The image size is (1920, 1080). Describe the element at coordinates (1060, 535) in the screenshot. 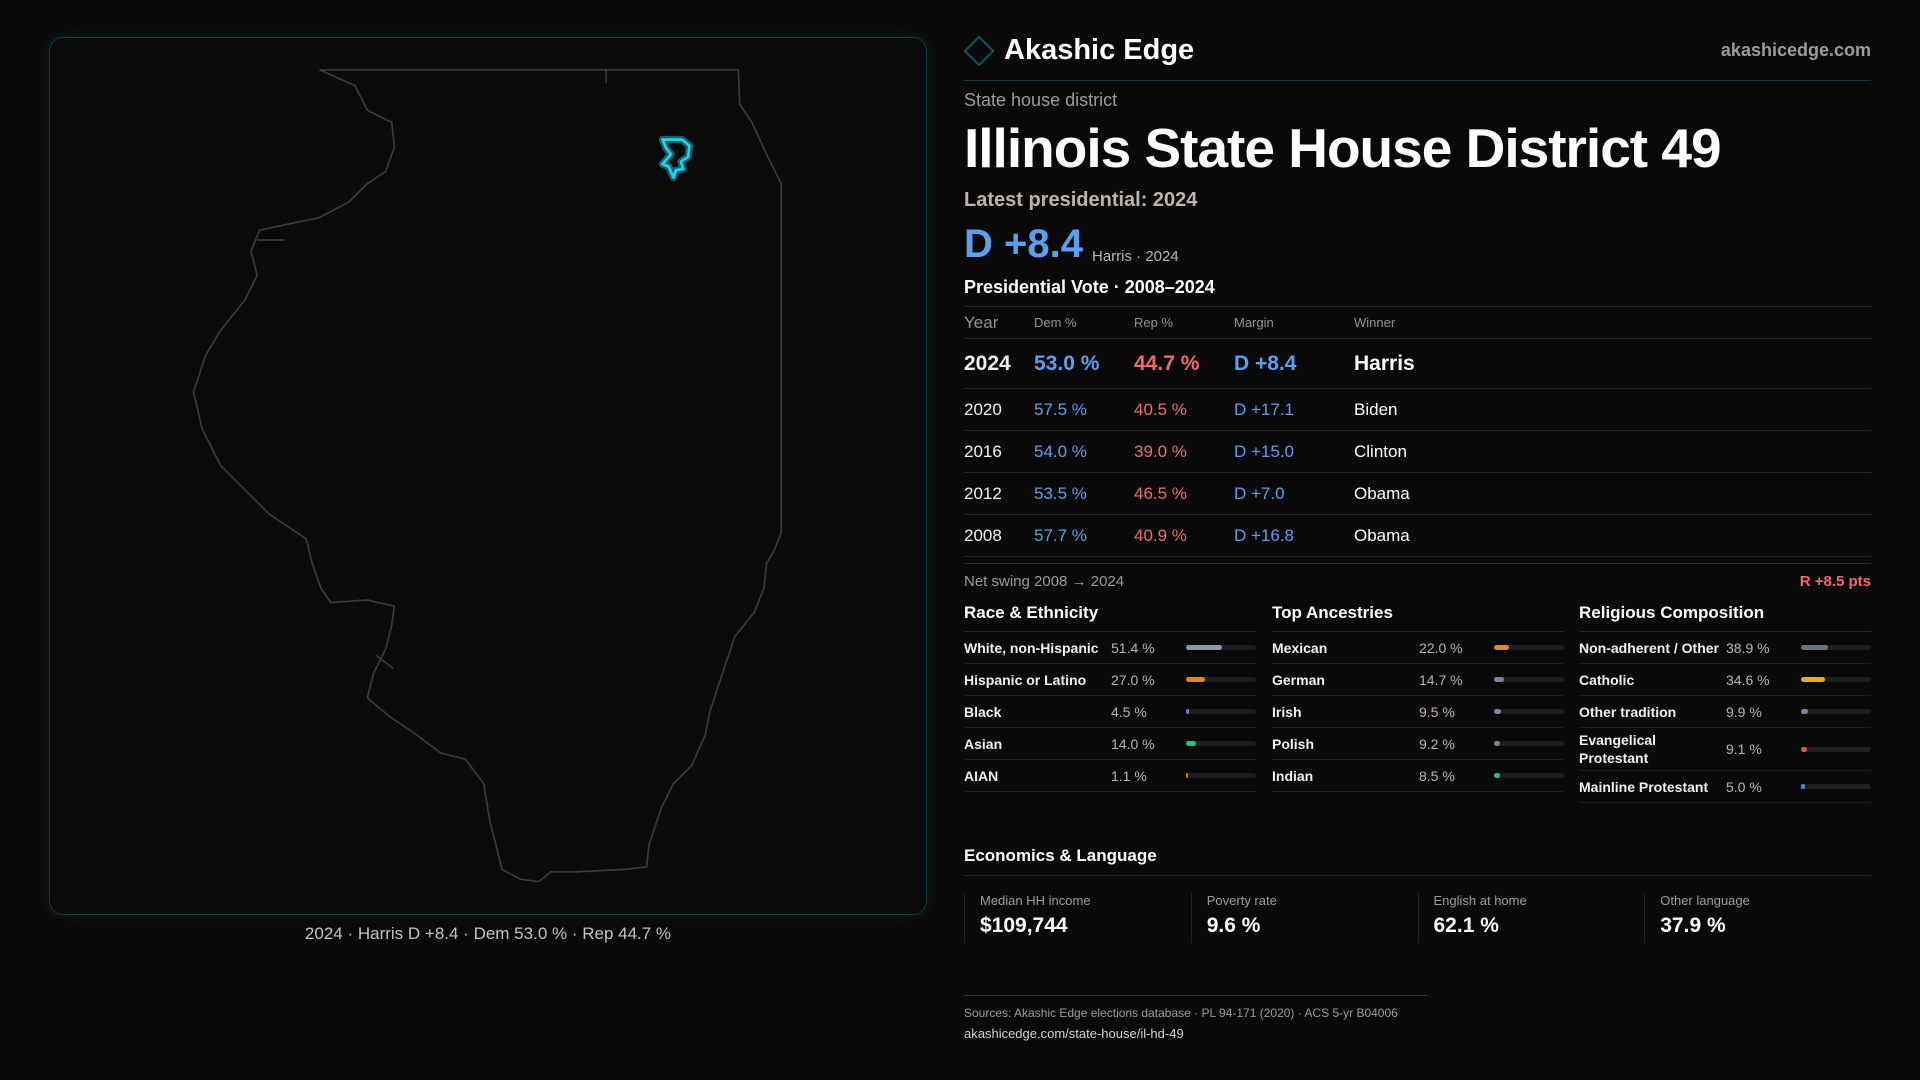

I see `dem-pct-cell: 57.7 %` at that location.